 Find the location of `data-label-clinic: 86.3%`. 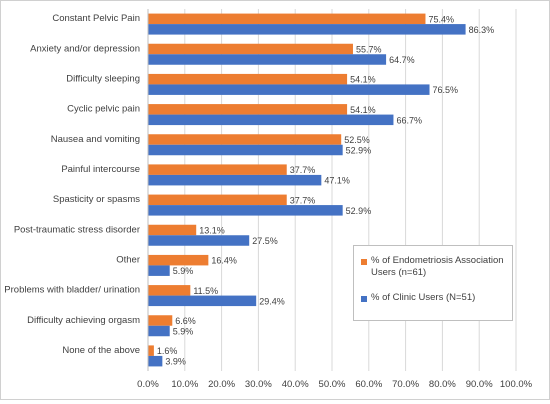

data-label-clinic: 86.3% is located at coordinates (482, 30).